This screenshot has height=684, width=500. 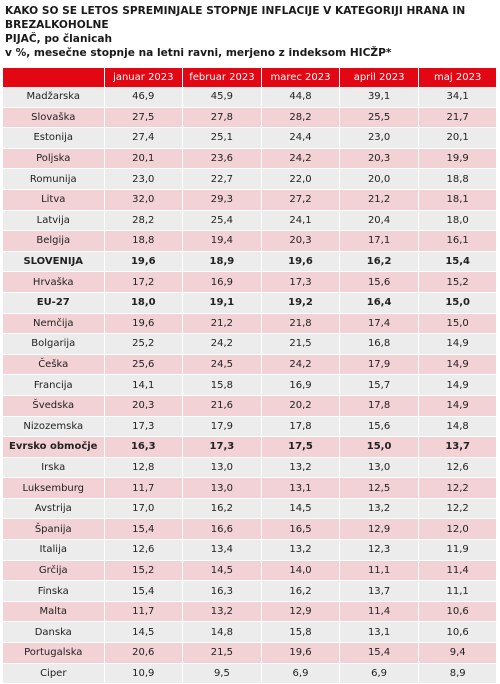 What do you see at coordinates (144, 221) in the screenshot?
I see `value-cell: 28,2` at bounding box center [144, 221].